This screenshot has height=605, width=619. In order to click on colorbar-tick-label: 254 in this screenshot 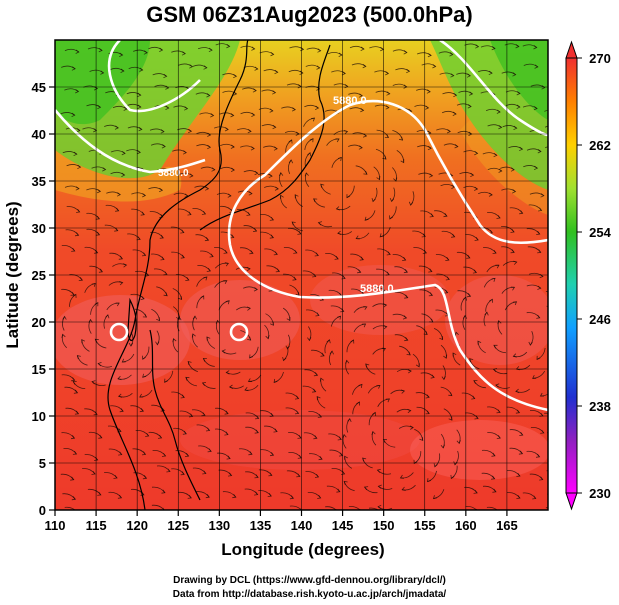, I will do `click(600, 232)`.